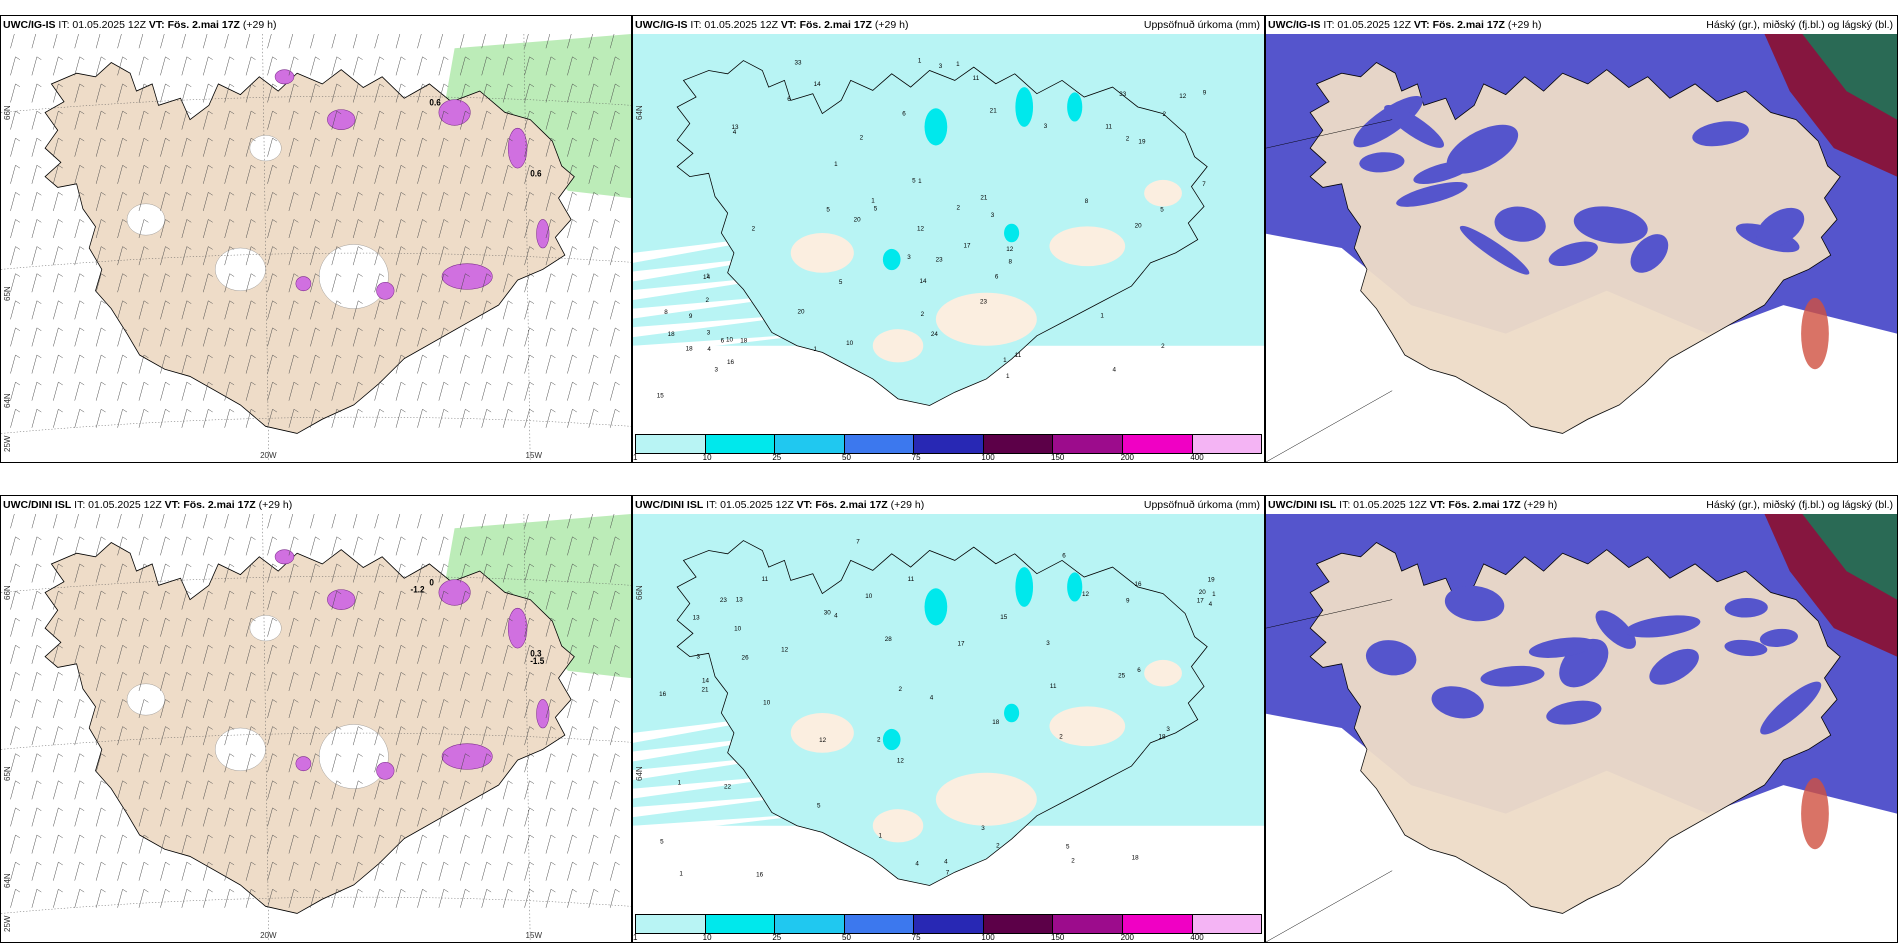 The width and height of the screenshot is (1900, 950). I want to click on precip-value: 6, so click(1139, 670).